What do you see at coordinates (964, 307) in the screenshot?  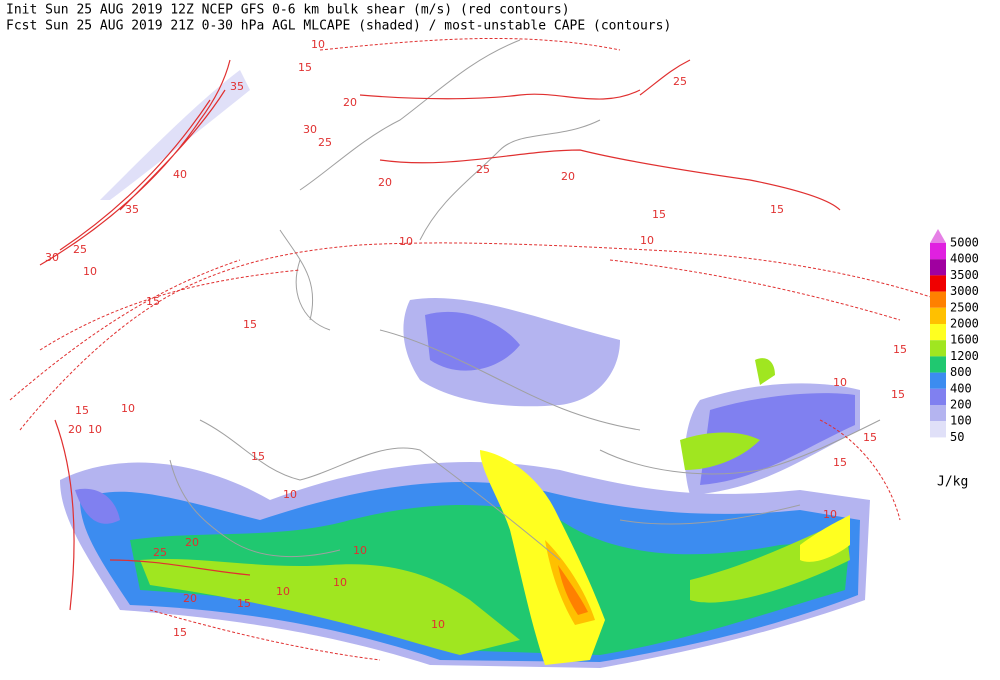 I see `colorbar-label: 2500` at bounding box center [964, 307].